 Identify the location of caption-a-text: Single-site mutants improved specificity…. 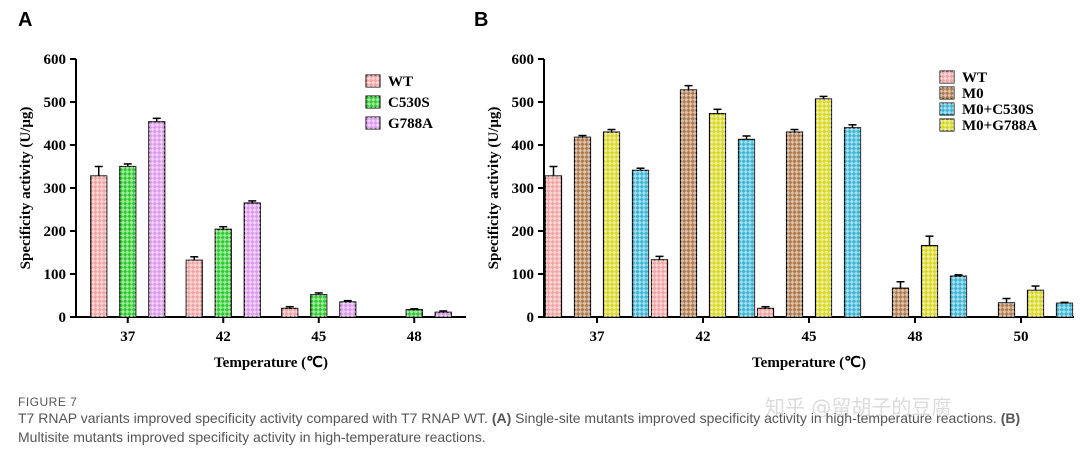
(756, 418).